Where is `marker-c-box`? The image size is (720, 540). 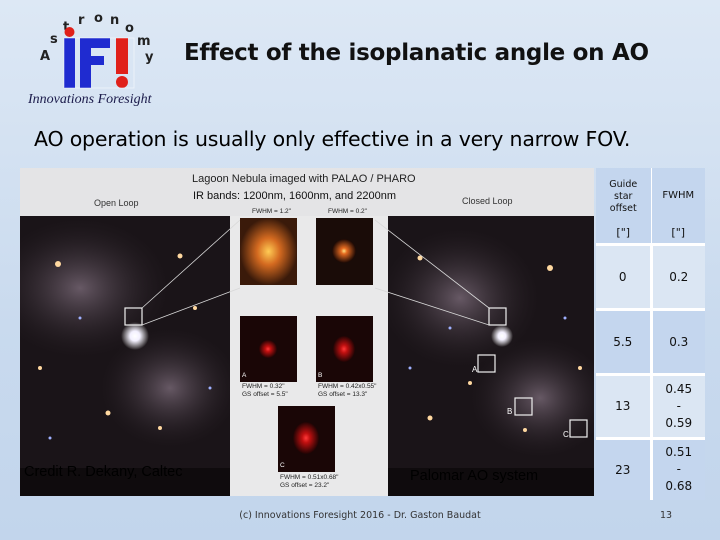 marker-c-box is located at coordinates (578, 428).